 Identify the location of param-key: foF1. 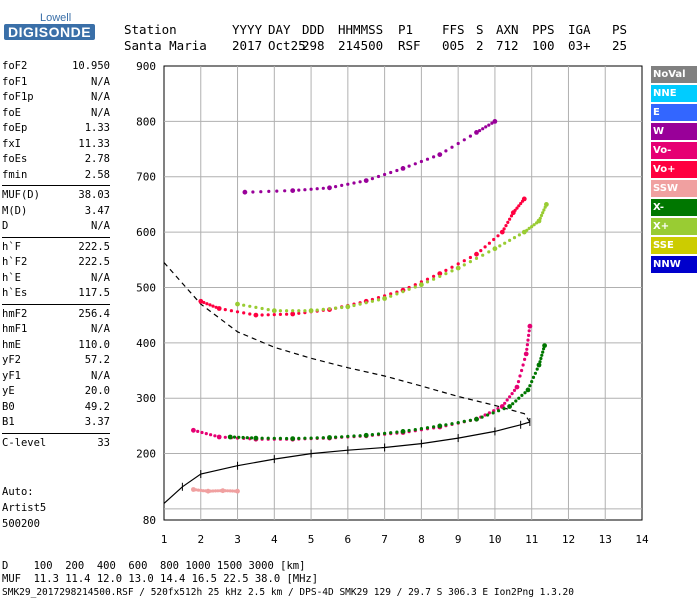
(15, 81).